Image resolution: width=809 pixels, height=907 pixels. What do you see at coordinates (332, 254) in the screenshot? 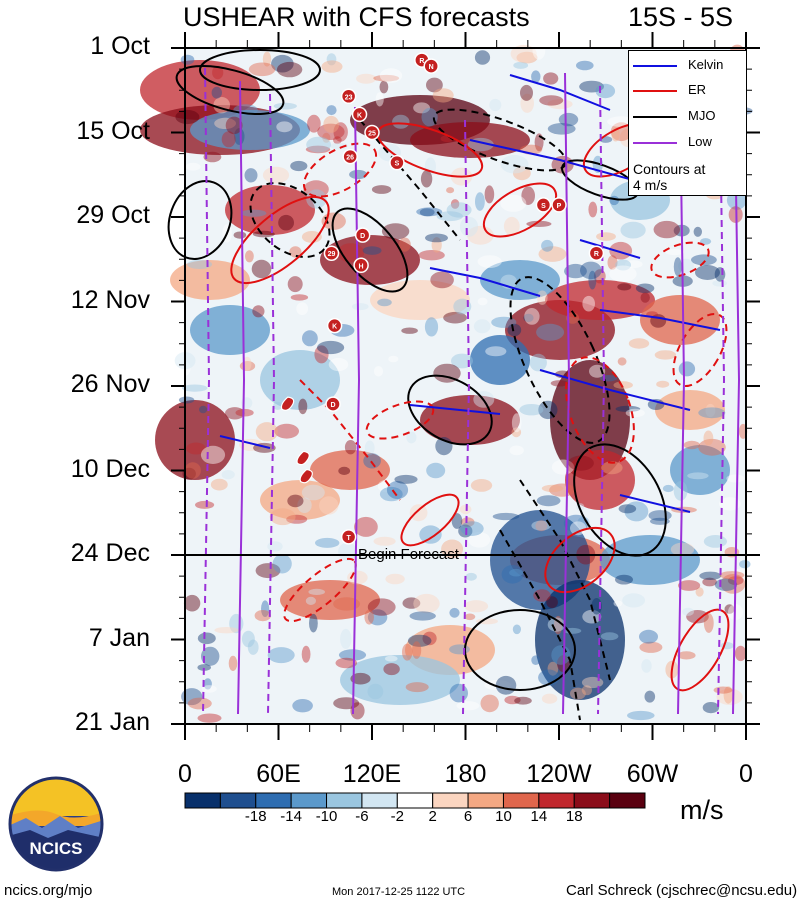
I see `storm-marker-label: 29` at bounding box center [332, 254].